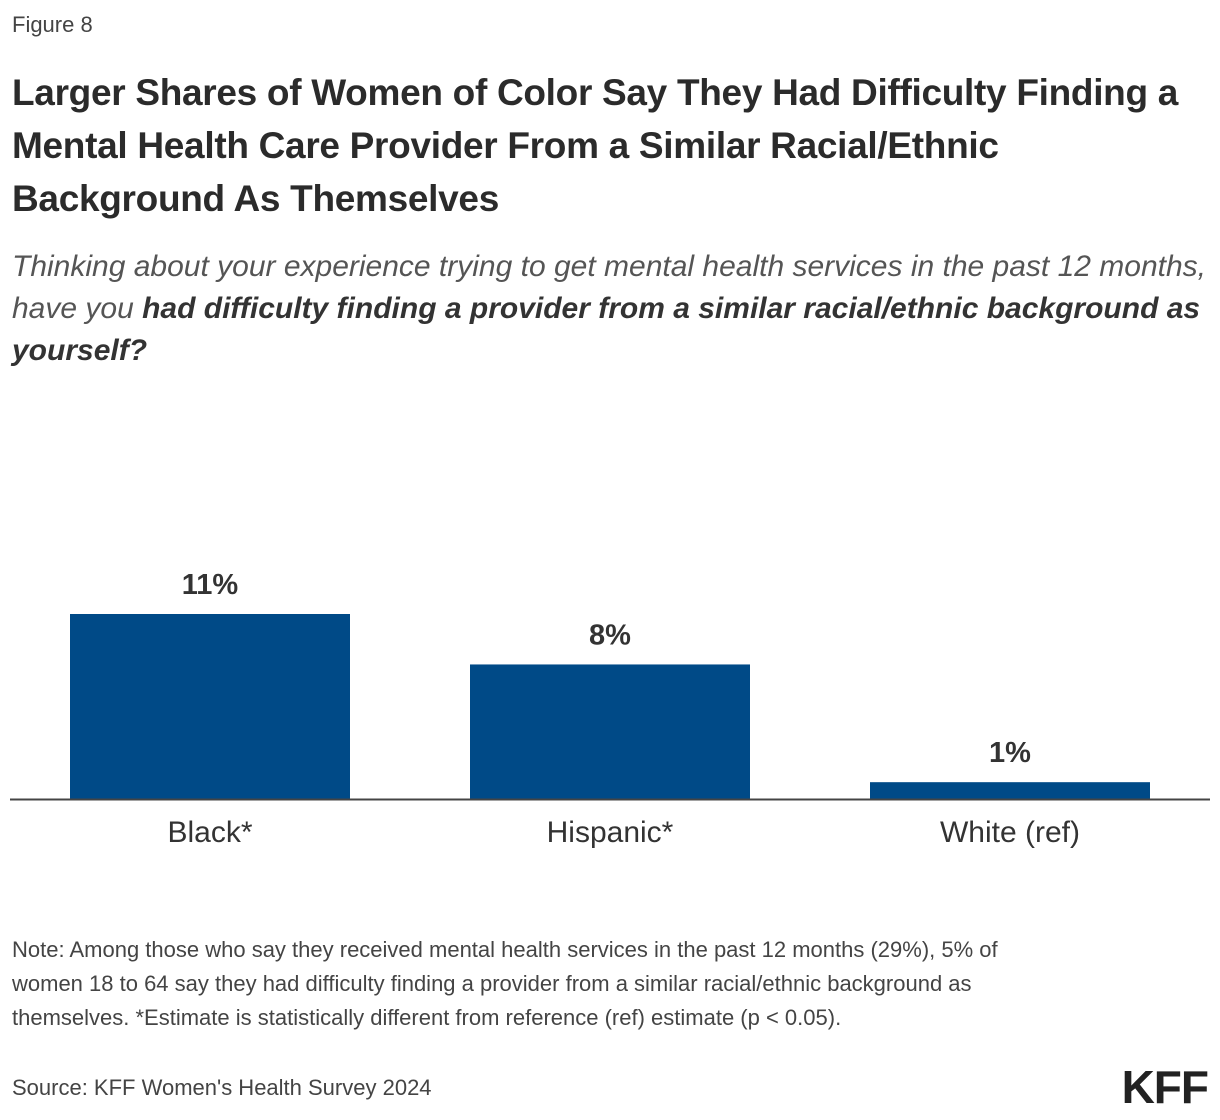 This screenshot has height=1120, width=1220. What do you see at coordinates (610, 832) in the screenshot?
I see `x-tick-label-2: Hispanic*` at bounding box center [610, 832].